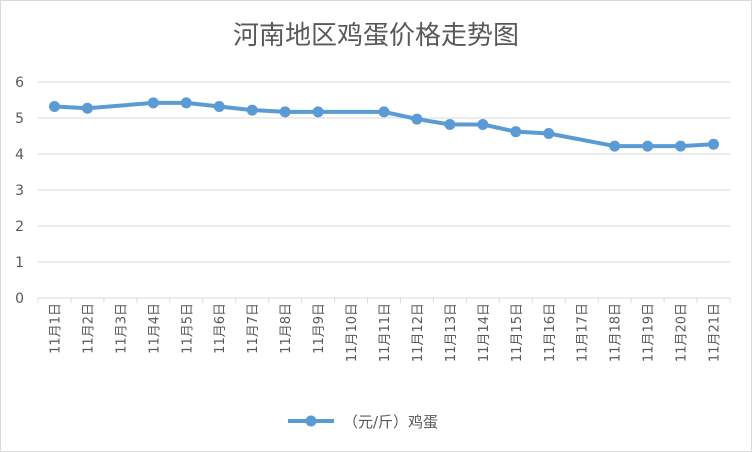 This screenshot has height=452, width=752. I want to click on x-tick-label: 11月18日, so click(616, 332).